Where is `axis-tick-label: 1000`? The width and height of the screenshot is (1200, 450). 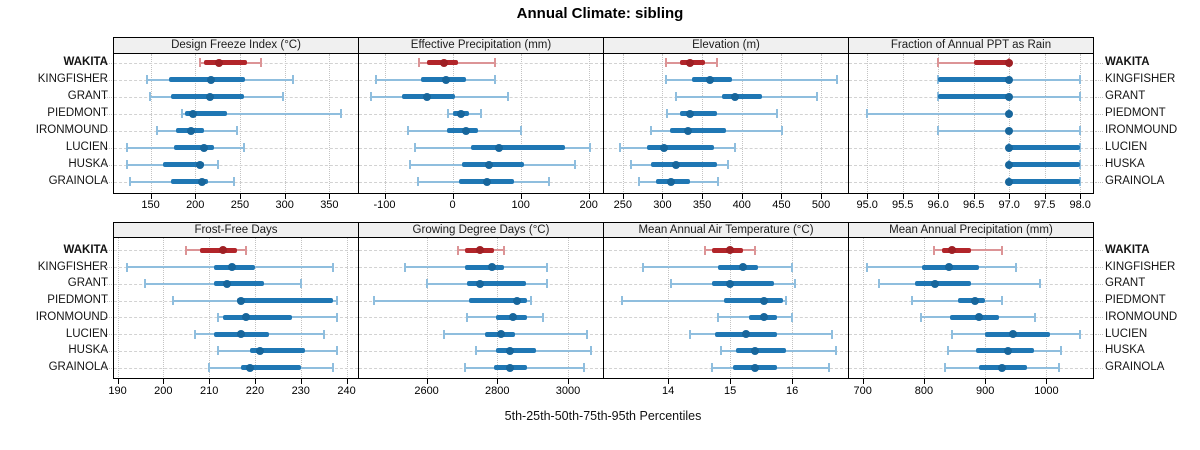 axis-tick-label: 1000 is located at coordinates (1046, 391).